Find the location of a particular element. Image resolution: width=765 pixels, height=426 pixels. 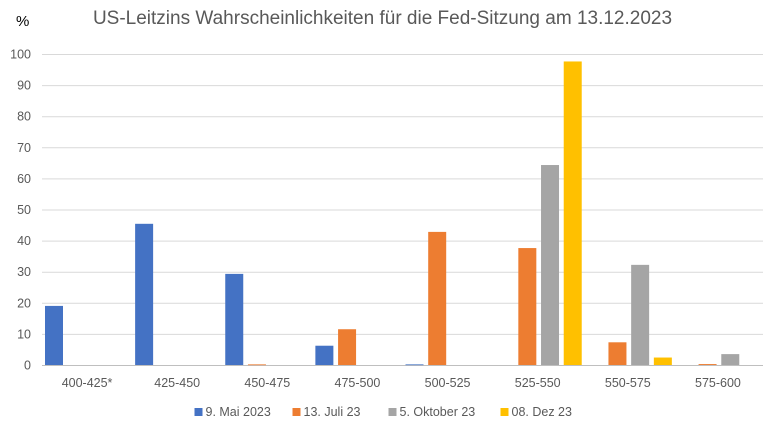

x-tick-label-500-525: 500-525 is located at coordinates (448, 383).